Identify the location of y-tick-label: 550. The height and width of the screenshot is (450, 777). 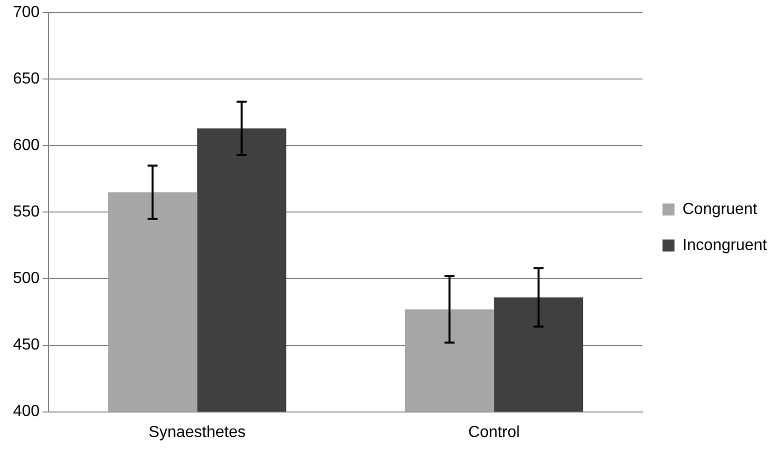
(26, 212).